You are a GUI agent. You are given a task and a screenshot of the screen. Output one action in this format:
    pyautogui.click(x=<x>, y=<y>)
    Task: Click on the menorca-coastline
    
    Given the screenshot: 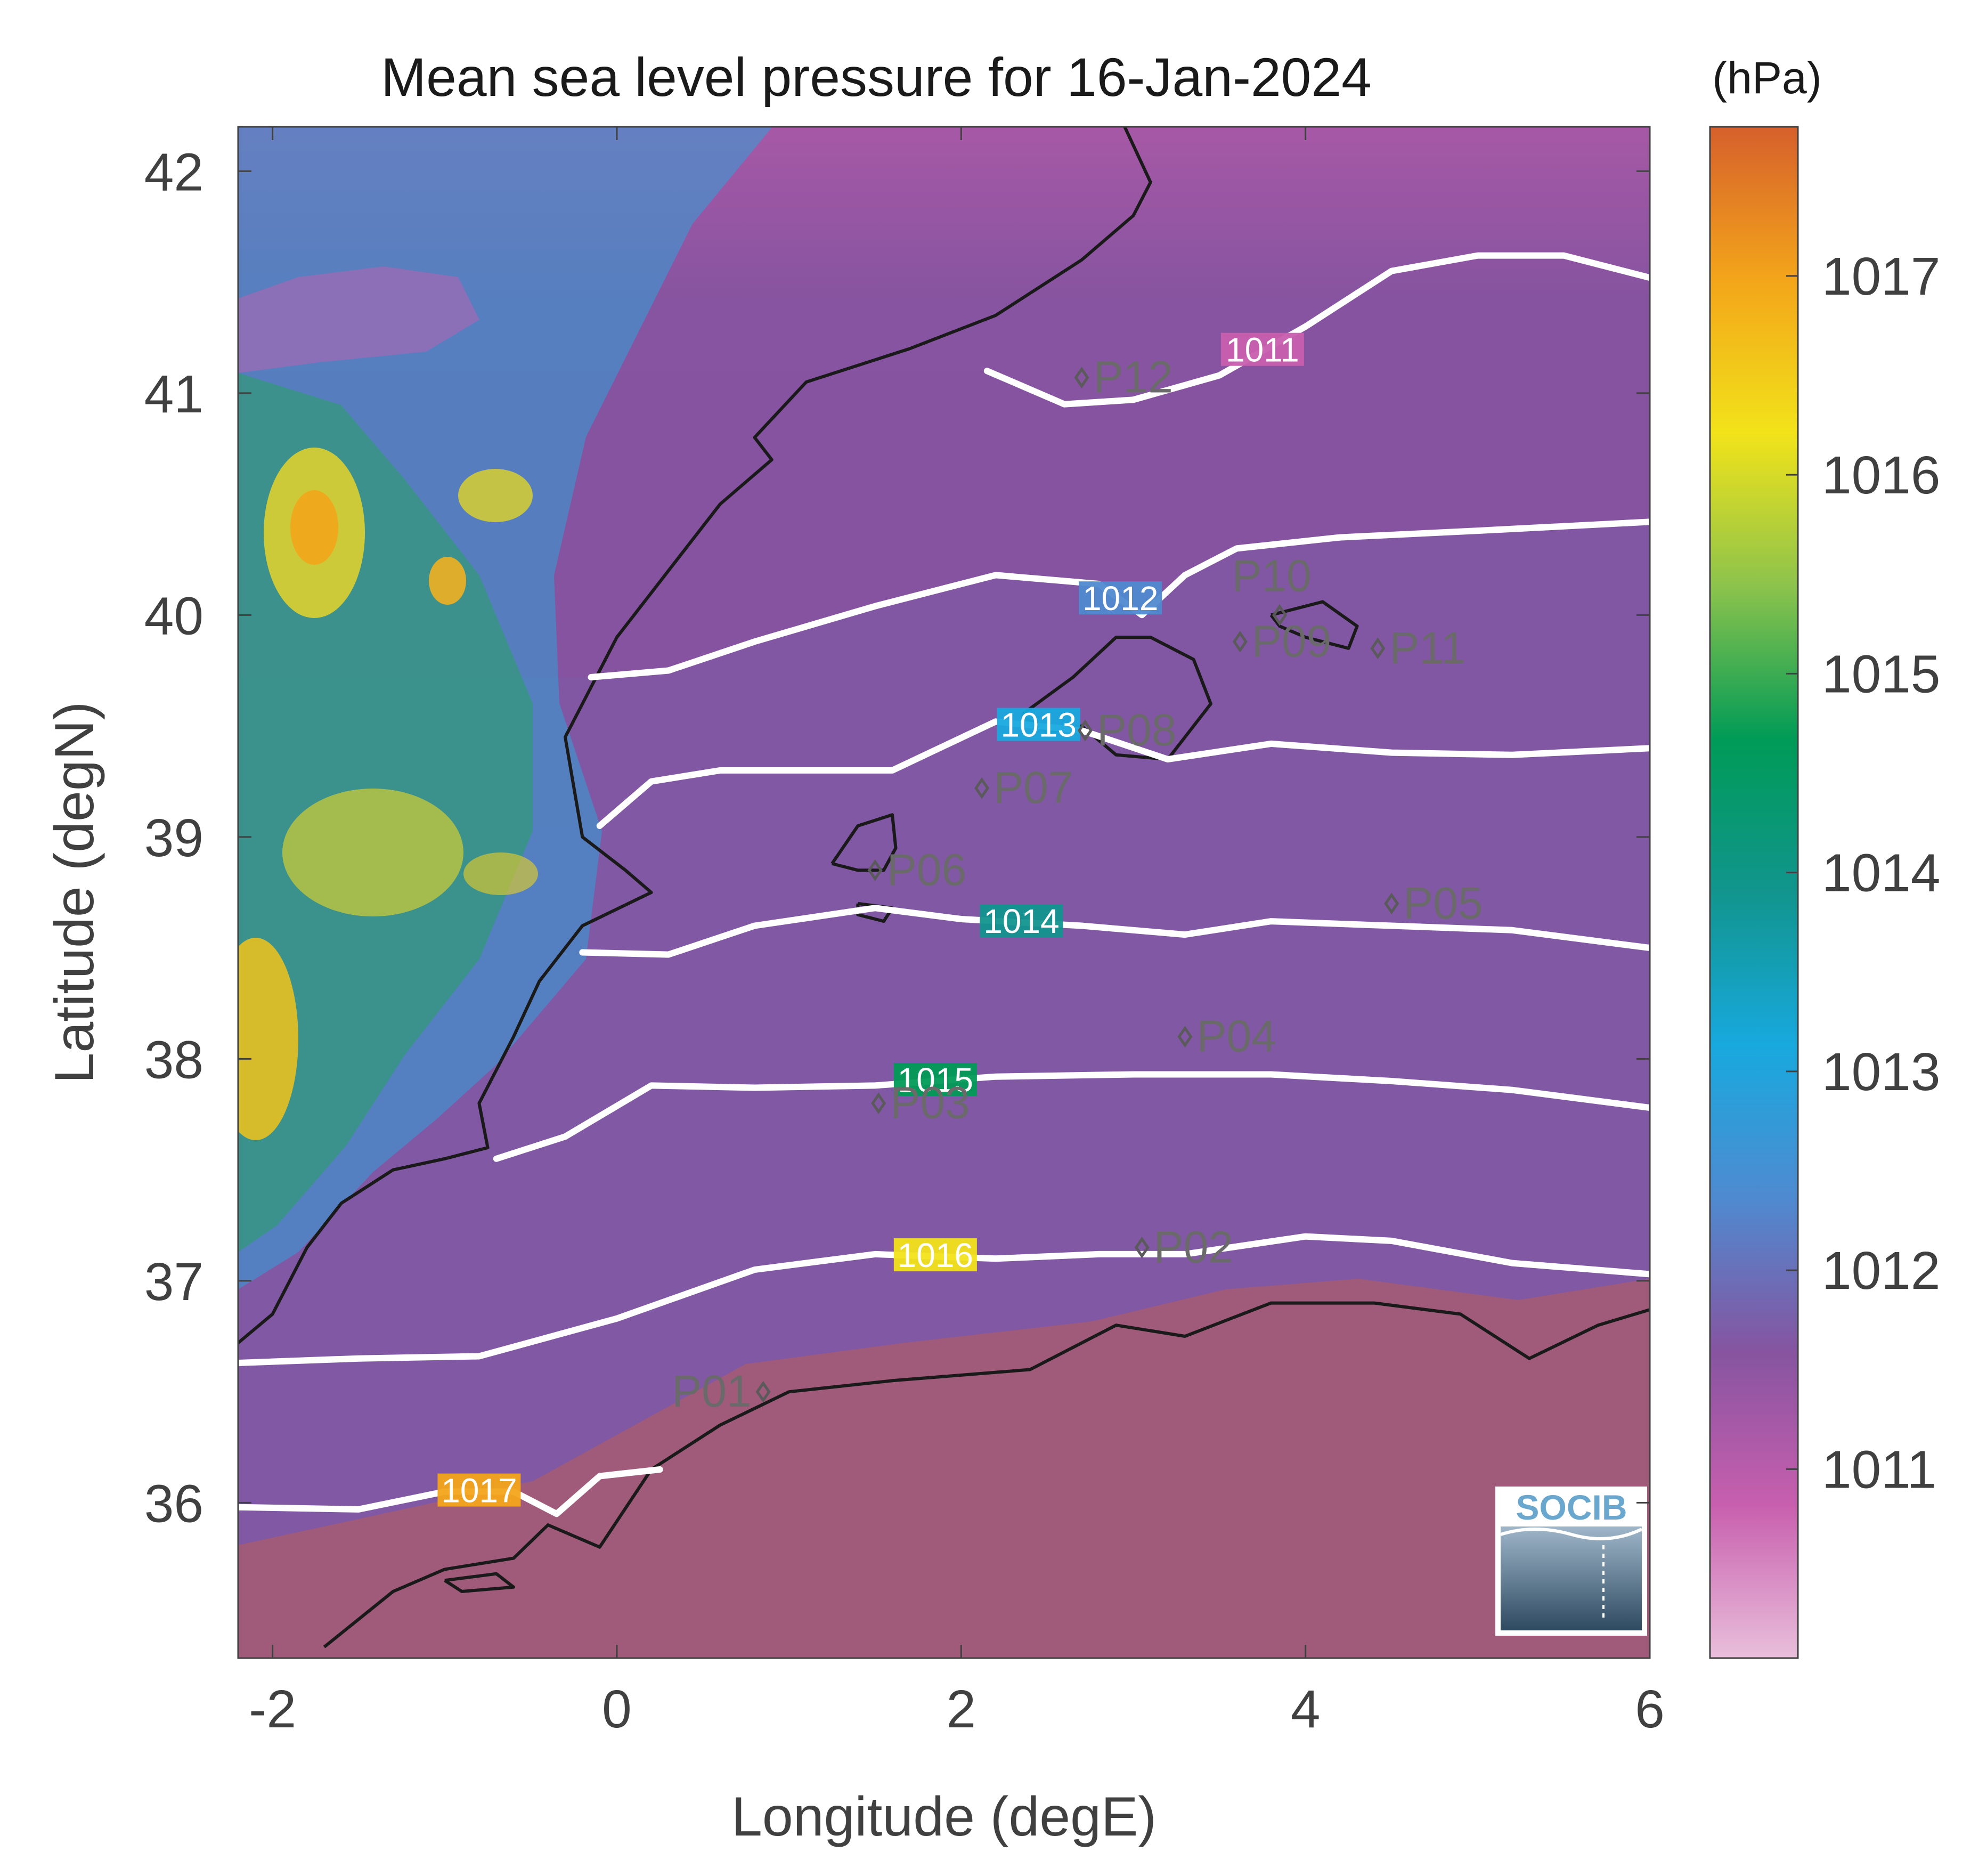 What is the action you would take?
    pyautogui.click(x=1314, y=625)
    